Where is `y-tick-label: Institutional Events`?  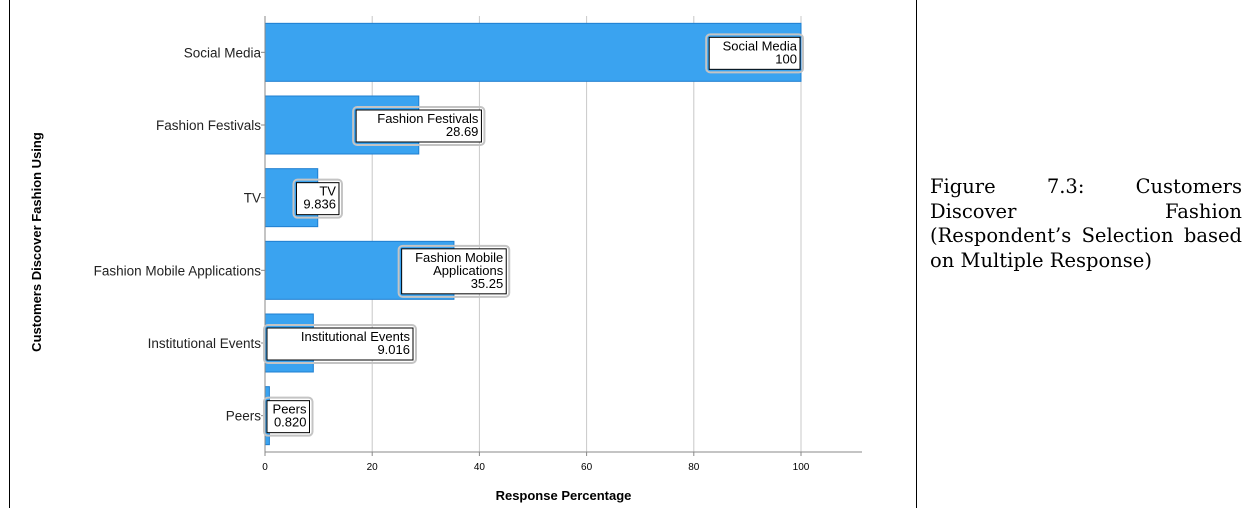
y-tick-label: Institutional Events is located at coordinates (205, 343).